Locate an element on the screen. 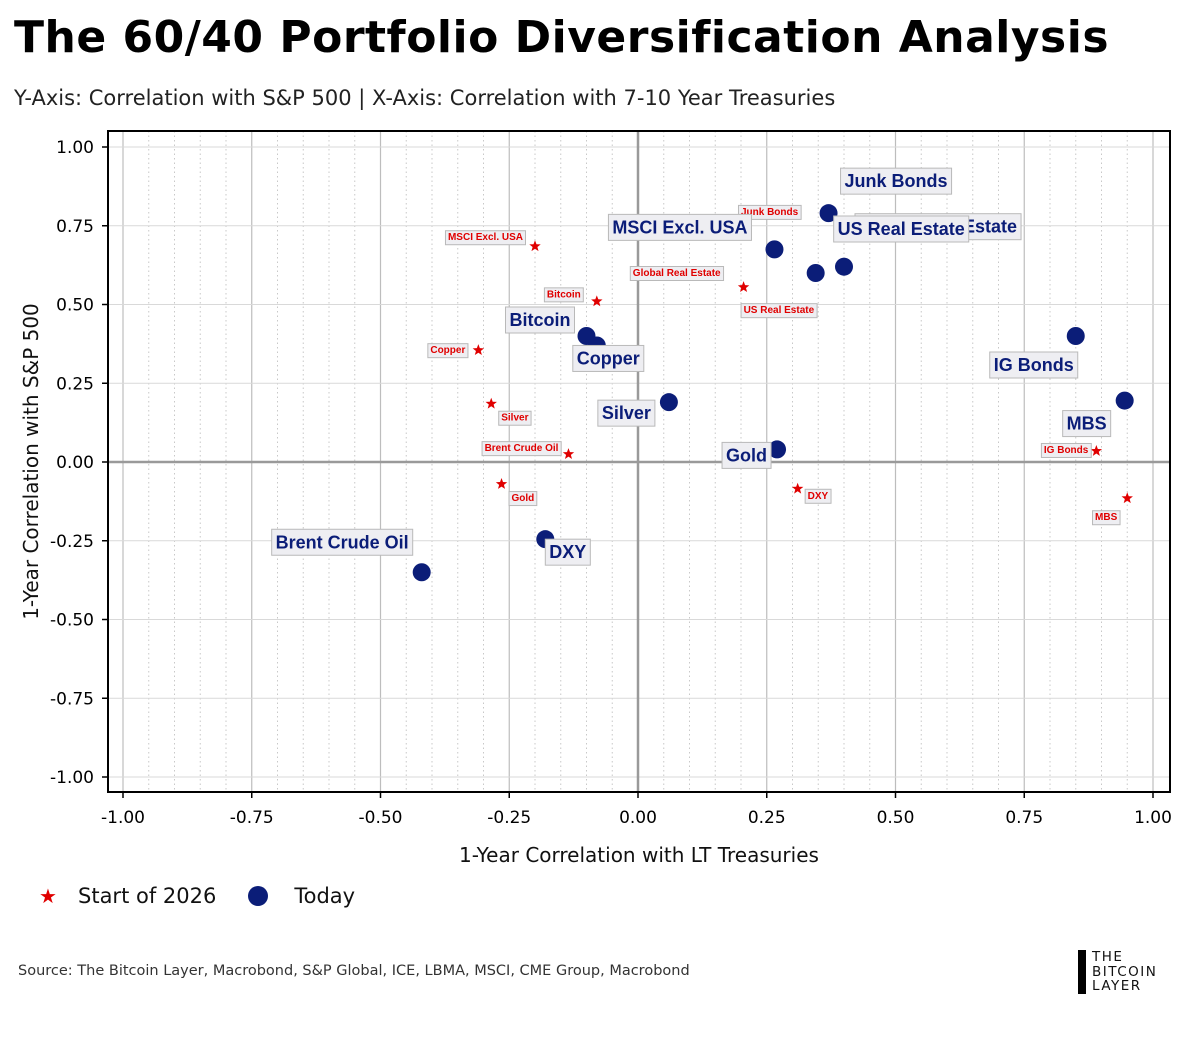 Image resolution: width=1200 pixels, height=1040 pixels. y-tick-label: 1.00 is located at coordinates (75, 148).